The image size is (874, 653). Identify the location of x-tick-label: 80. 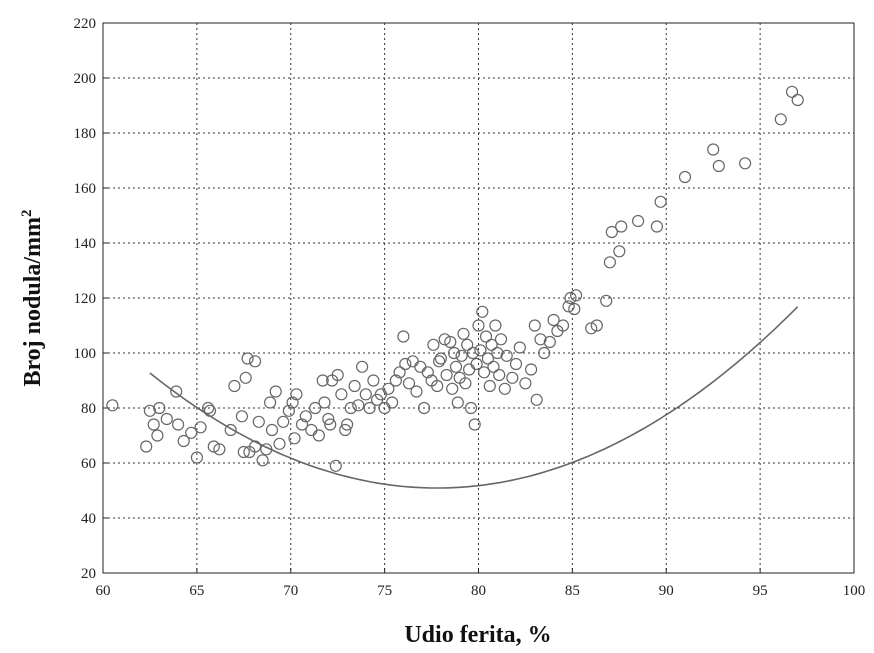
(478, 591).